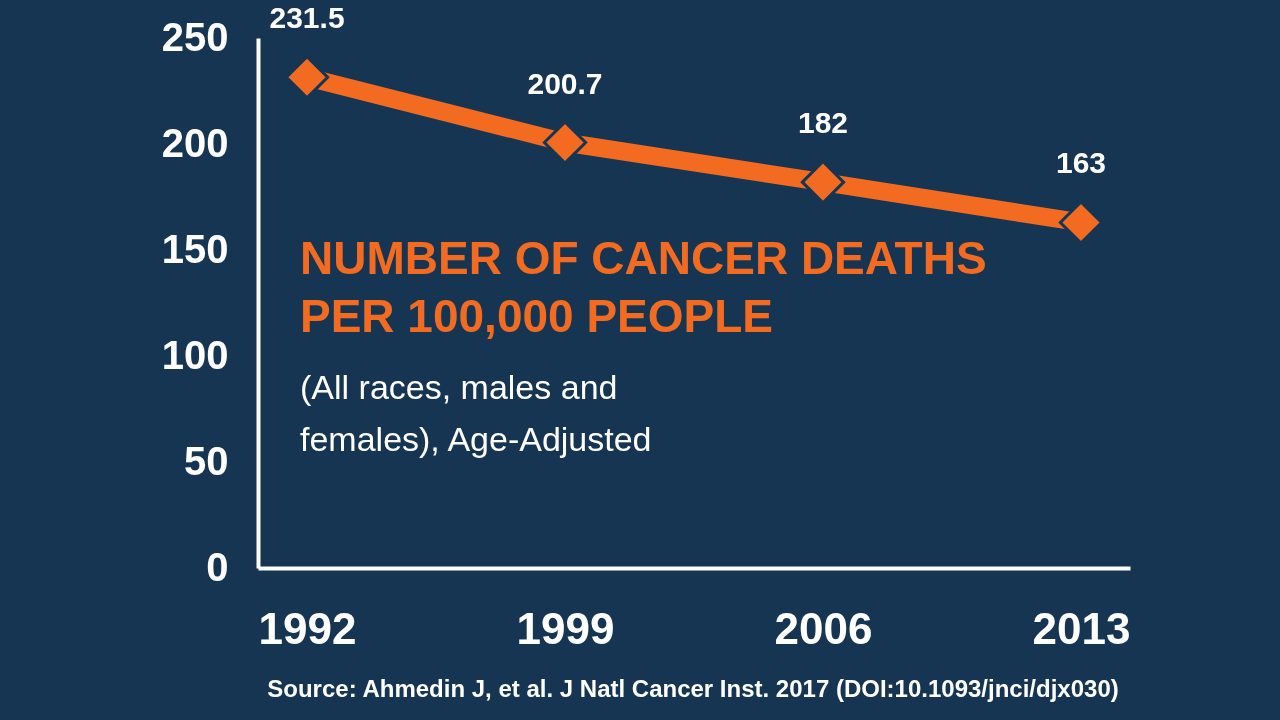 The height and width of the screenshot is (720, 1280). What do you see at coordinates (643, 287) in the screenshot?
I see `text: NUMBER OF CANCER DEATHS PER 100,000 PEOPLE` at bounding box center [643, 287].